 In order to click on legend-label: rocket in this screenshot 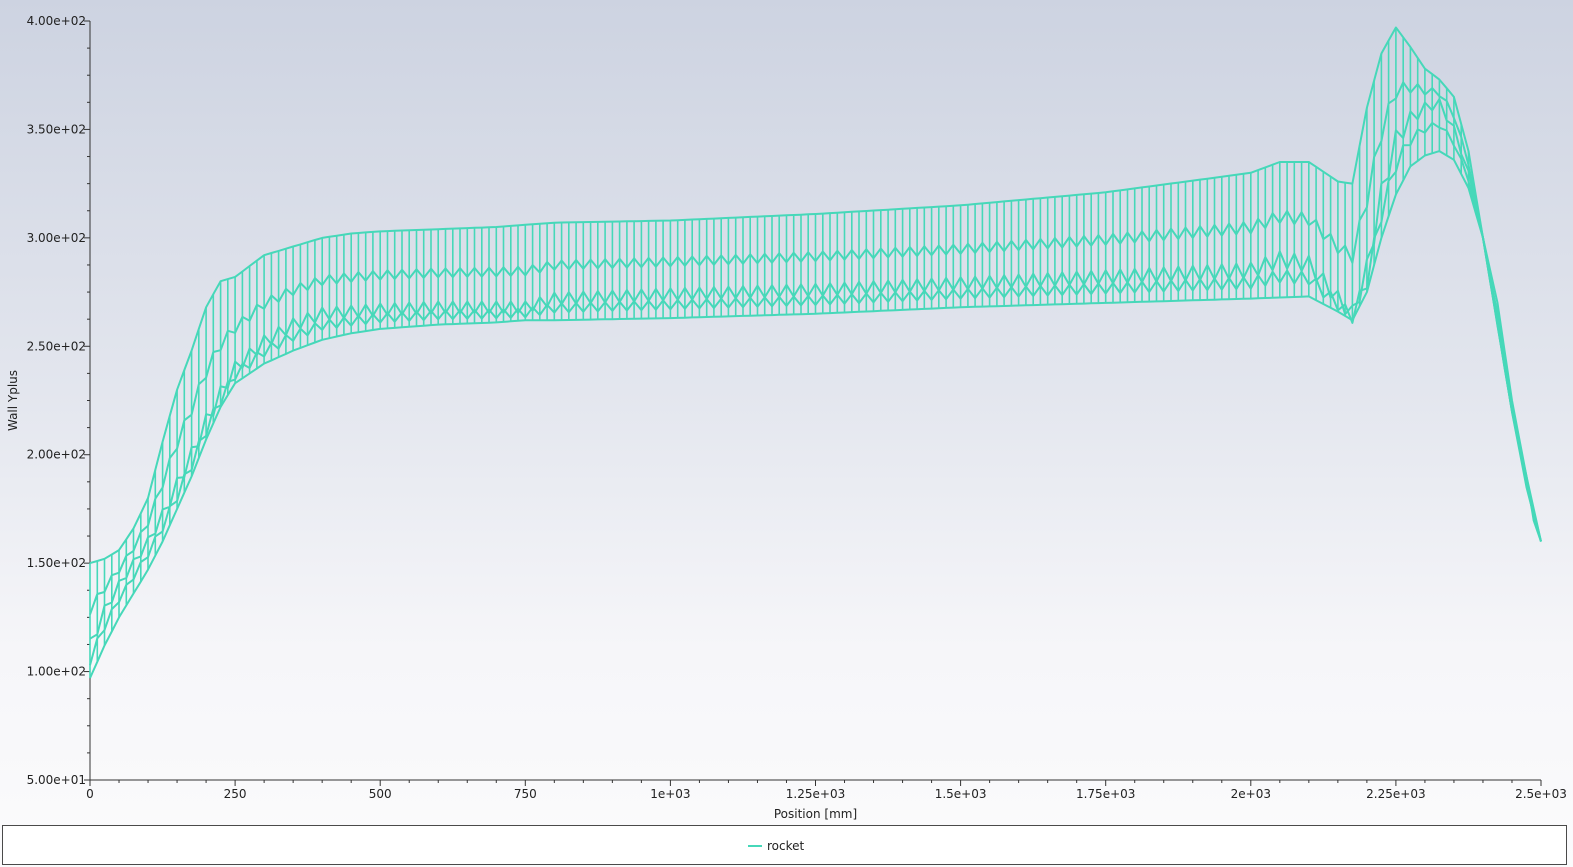, I will do `click(786, 846)`.